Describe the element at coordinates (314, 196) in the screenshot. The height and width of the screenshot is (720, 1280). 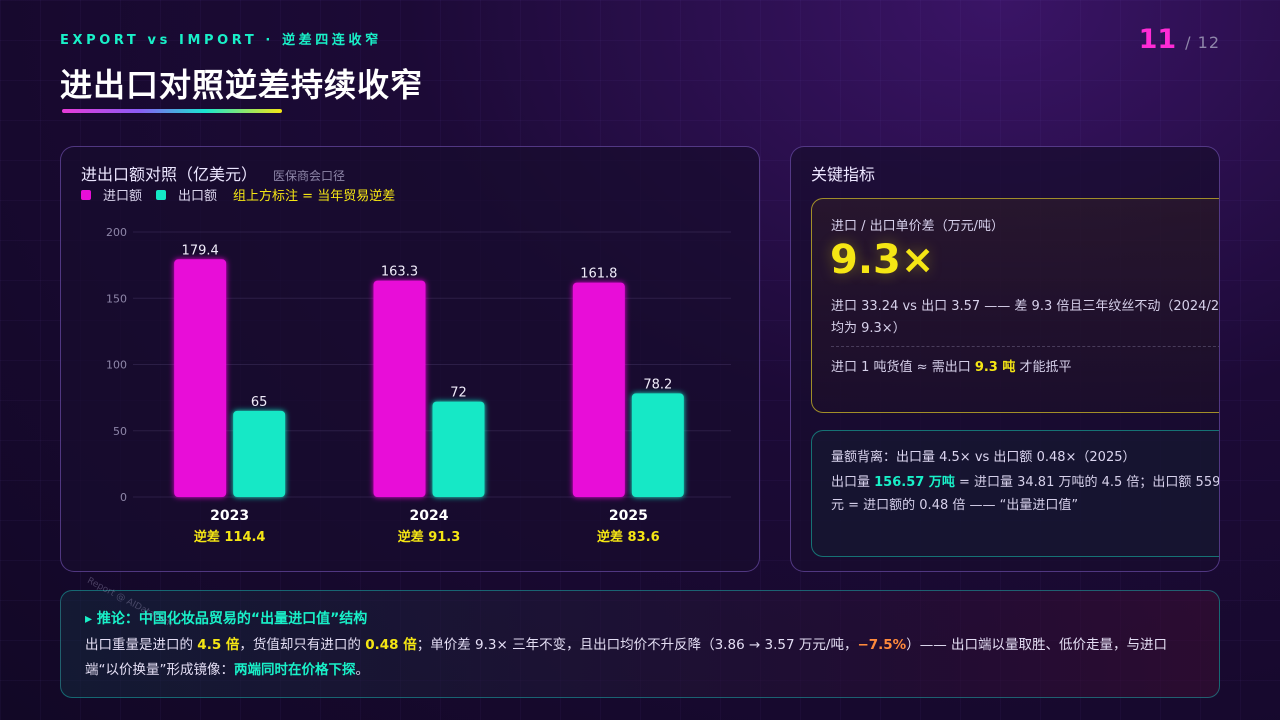
I see `legend-note: 组上方标注 = 当年贸易逆差` at that location.